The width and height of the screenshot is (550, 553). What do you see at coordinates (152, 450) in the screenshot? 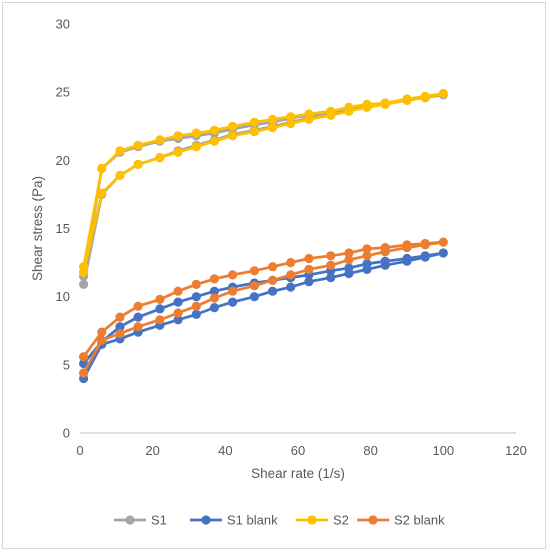
I see `x-tick-label: 20` at bounding box center [152, 450].